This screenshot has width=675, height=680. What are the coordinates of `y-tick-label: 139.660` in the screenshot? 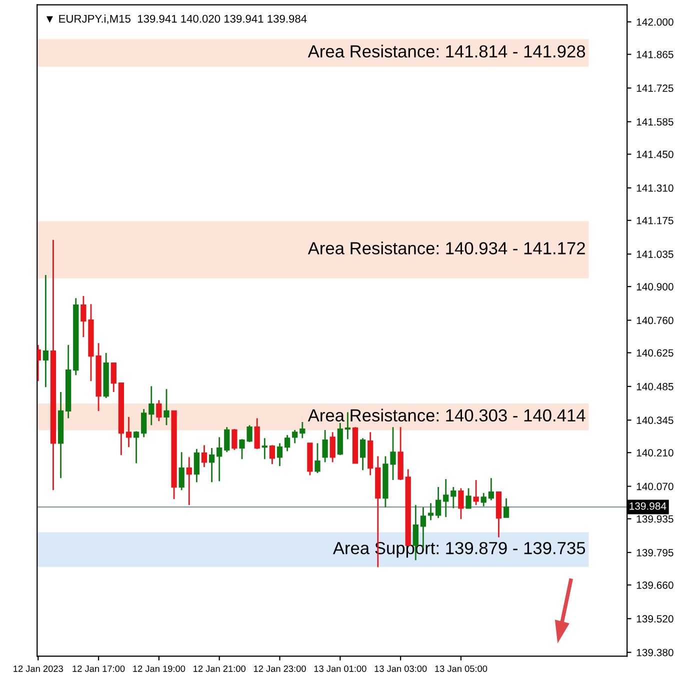 It's located at (655, 585).